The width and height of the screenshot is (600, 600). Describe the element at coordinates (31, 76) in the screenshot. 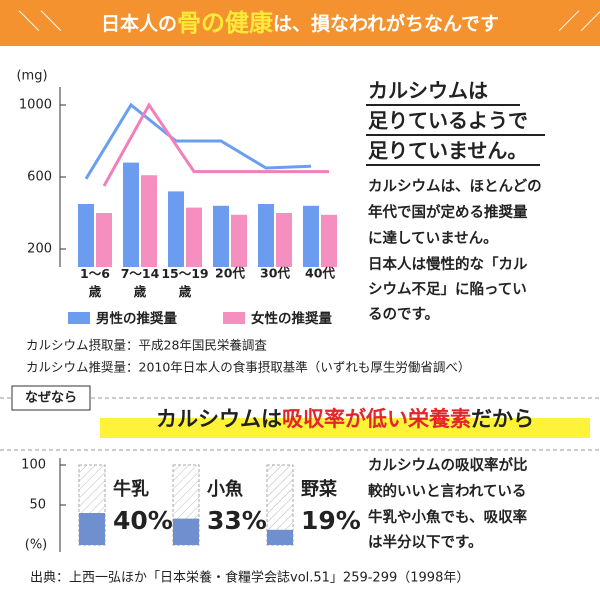

I see `y-axis-label: (mg)` at that location.